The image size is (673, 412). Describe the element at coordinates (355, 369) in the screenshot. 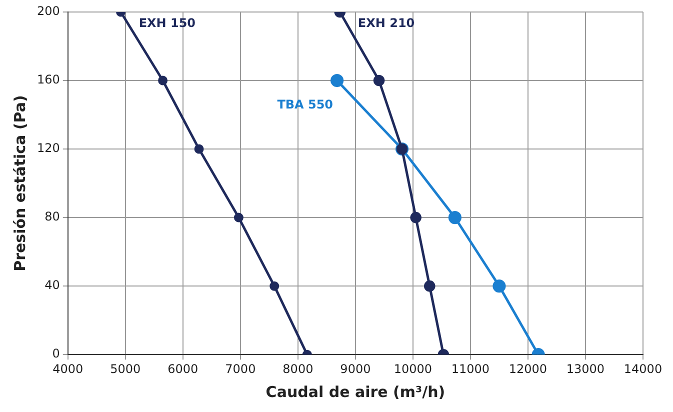

I see `x-tick-label: 9000` at that location.